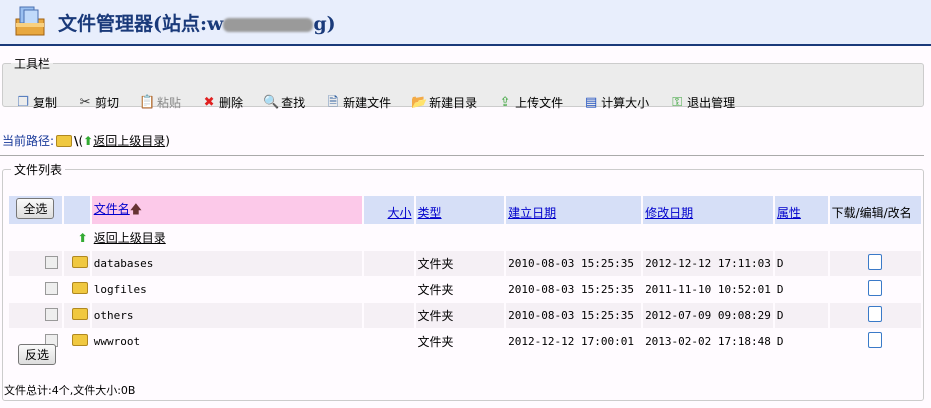 The image size is (931, 408). Describe the element at coordinates (111, 209) in the screenshot. I see `sort-name-link: 文件名` at that location.